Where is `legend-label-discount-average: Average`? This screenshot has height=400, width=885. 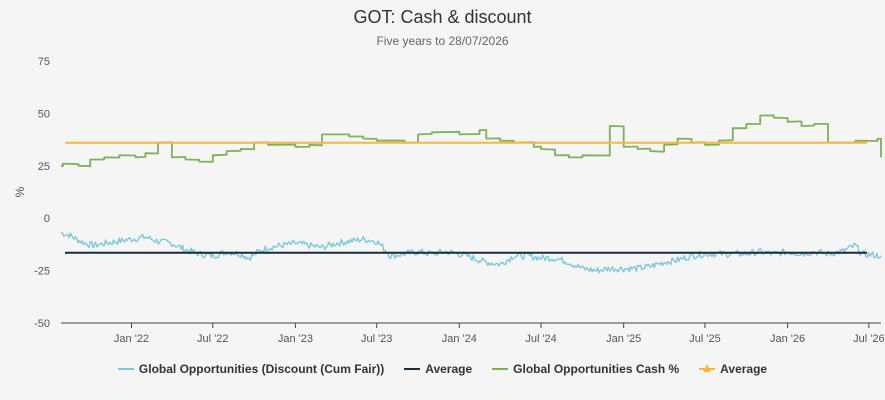
legend-label-discount-average: Average is located at coordinates (449, 369).